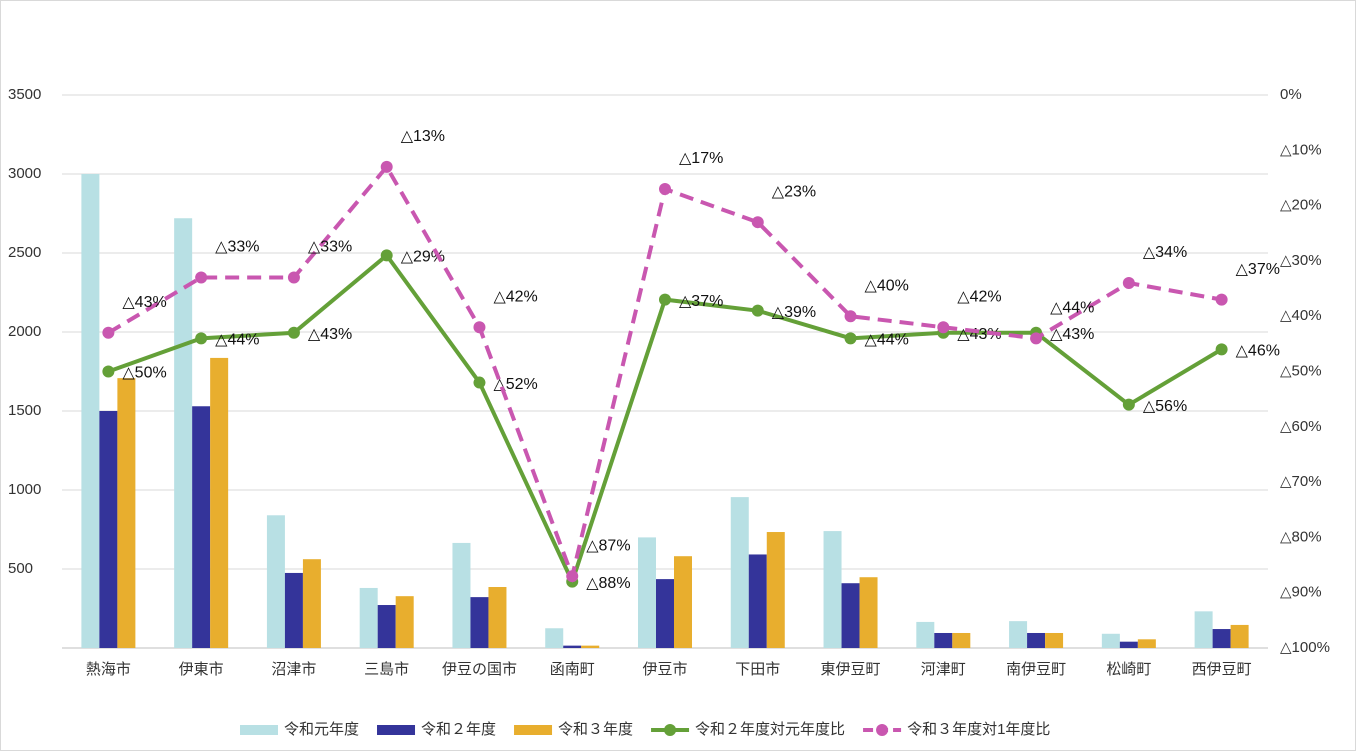 The image size is (1356, 751). Describe the element at coordinates (1128, 669) in the screenshot. I see `x-tick-label: 松崎町` at that location.